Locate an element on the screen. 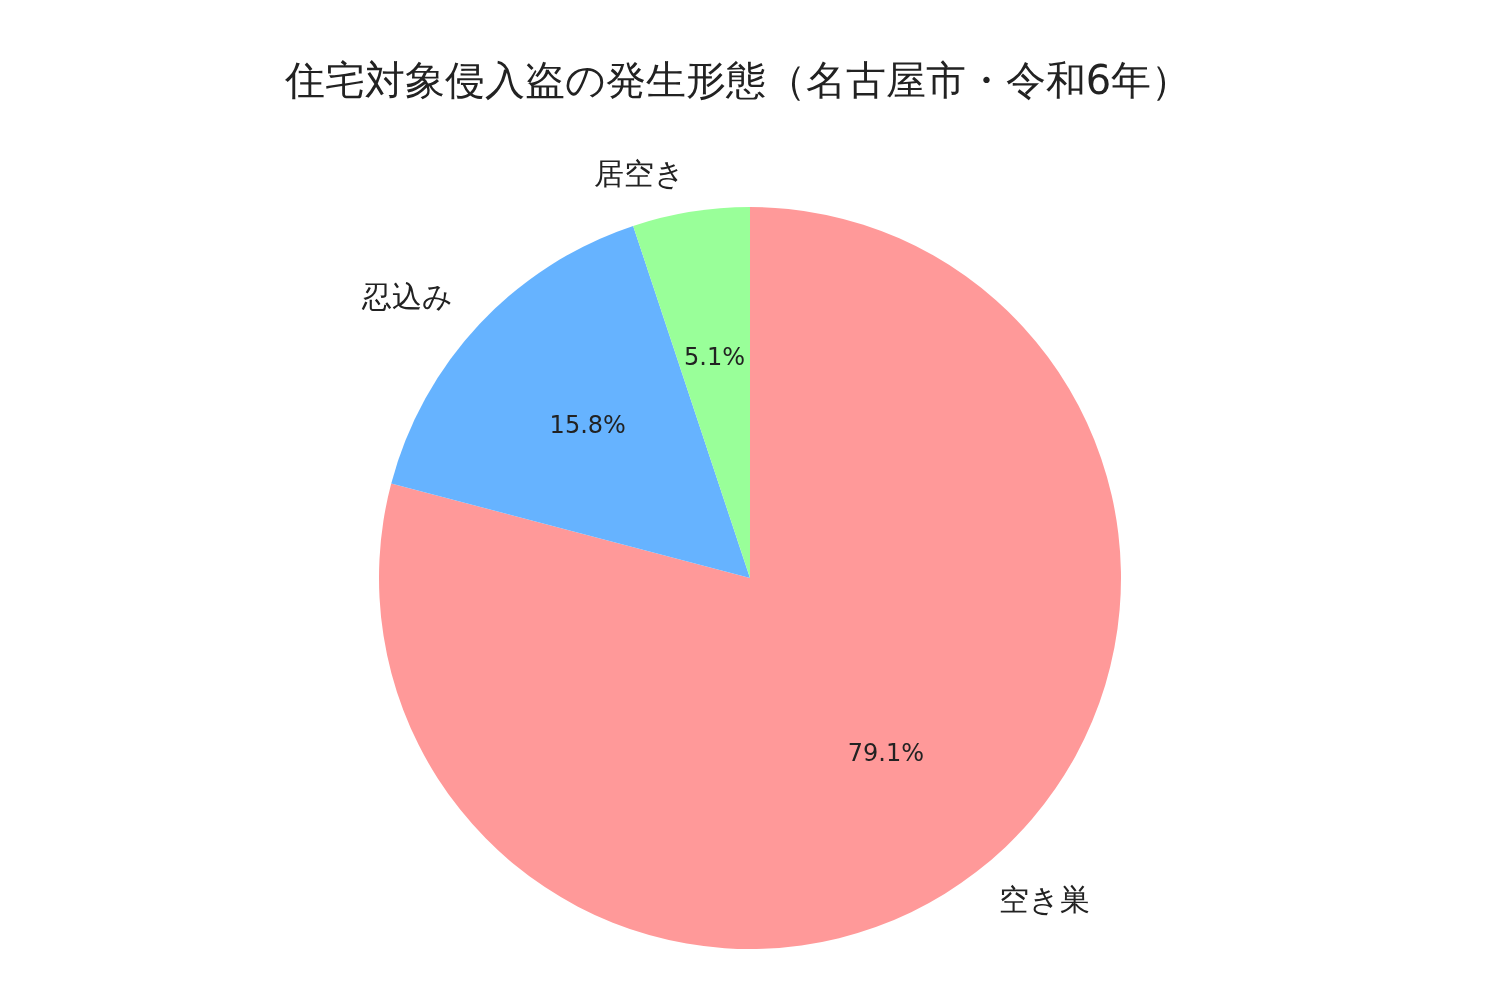 This screenshot has width=1500, height=1000. data-label: 15.8% is located at coordinates (587, 424).